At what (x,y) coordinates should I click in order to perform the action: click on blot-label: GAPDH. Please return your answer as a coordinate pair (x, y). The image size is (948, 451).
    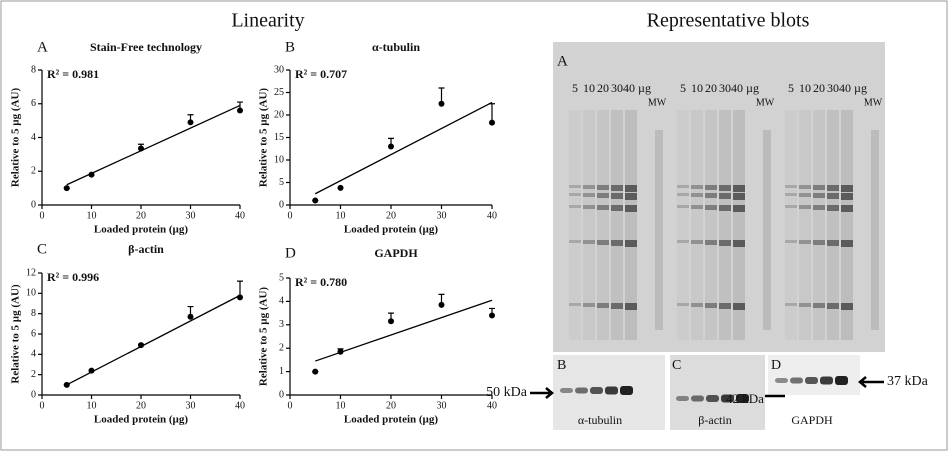
    Looking at the image, I should click on (812, 420).